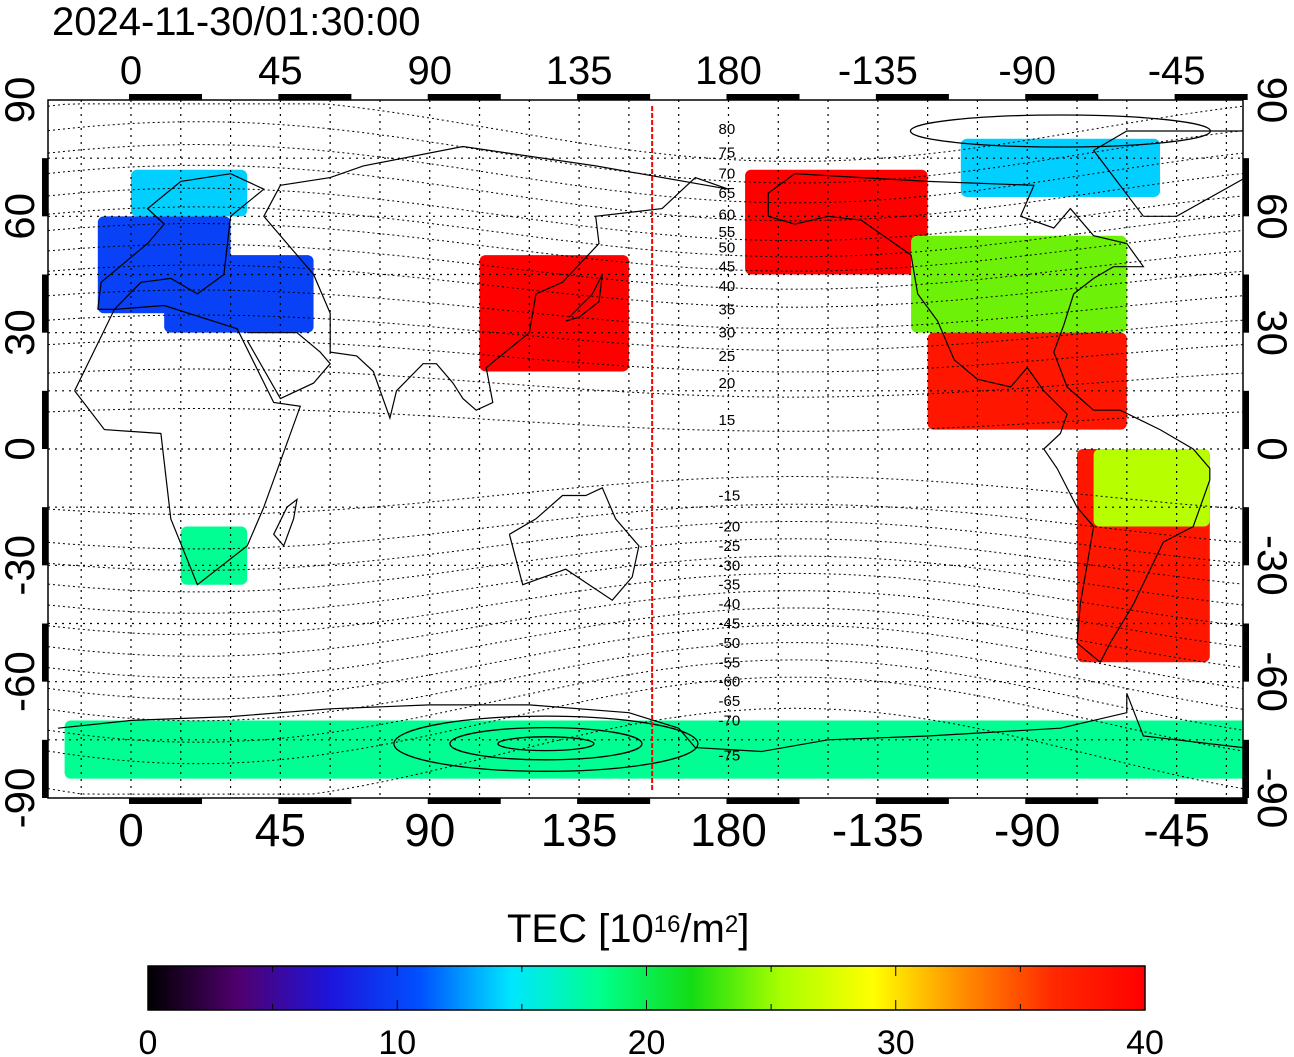  I want to click on colorbar-title-main: TEC [10, so click(580, 929).